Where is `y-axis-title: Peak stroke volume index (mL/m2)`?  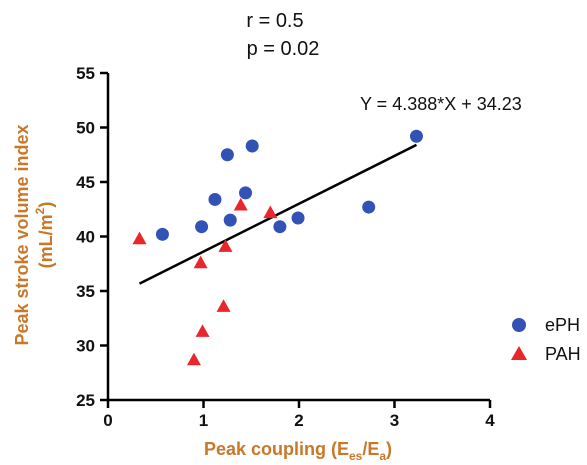 y-axis-title: Peak stroke volume index (mL/m2) is located at coordinates (34, 234).